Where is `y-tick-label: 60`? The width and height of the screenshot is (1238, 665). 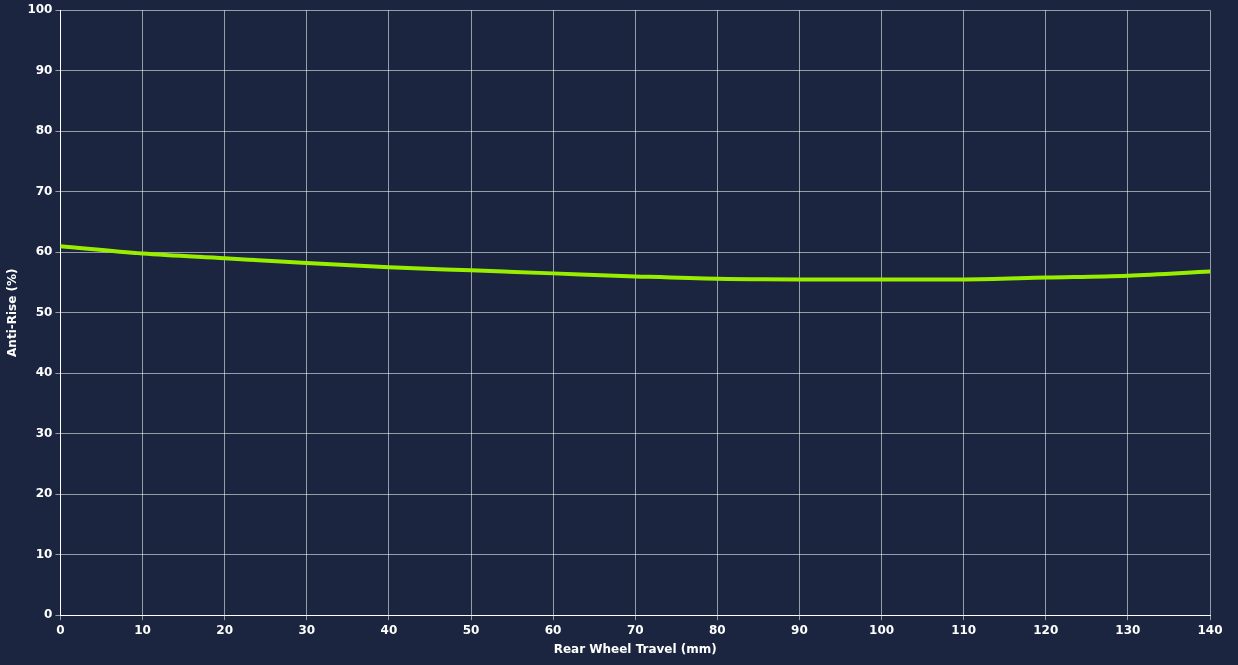 y-tick-label: 60 is located at coordinates (44, 251).